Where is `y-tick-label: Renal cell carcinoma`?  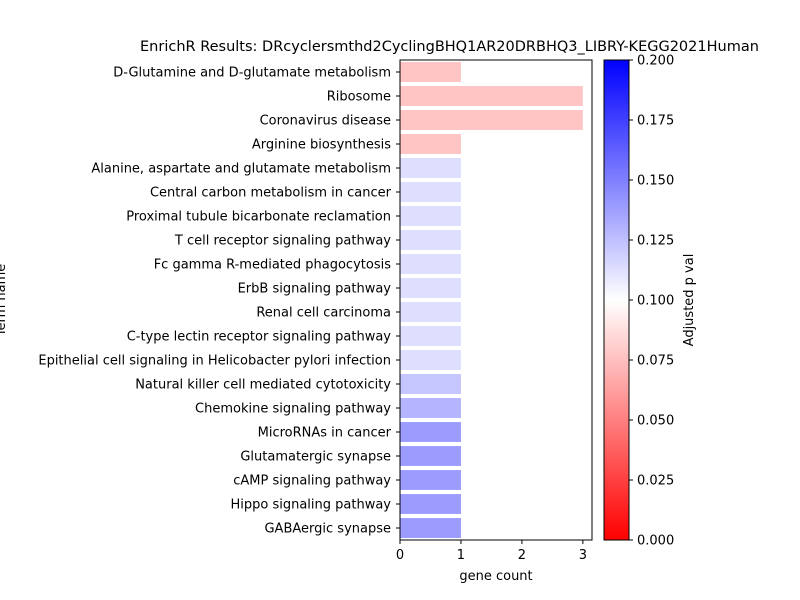
y-tick-label: Renal cell carcinoma is located at coordinates (323, 313).